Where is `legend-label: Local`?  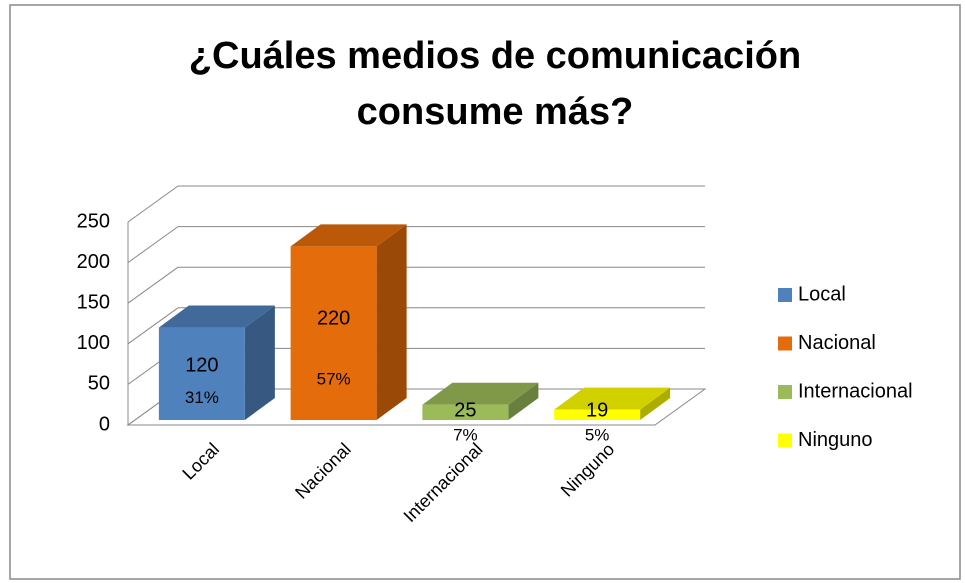
legend-label: Local is located at coordinates (822, 294).